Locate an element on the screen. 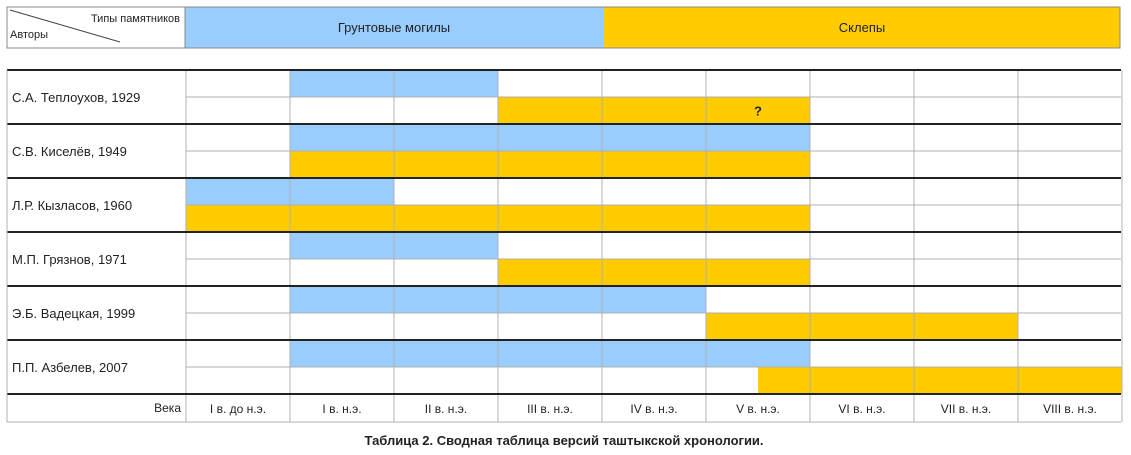 The height and width of the screenshot is (455, 1131). legend-cell-crypts is located at coordinates (862, 27).